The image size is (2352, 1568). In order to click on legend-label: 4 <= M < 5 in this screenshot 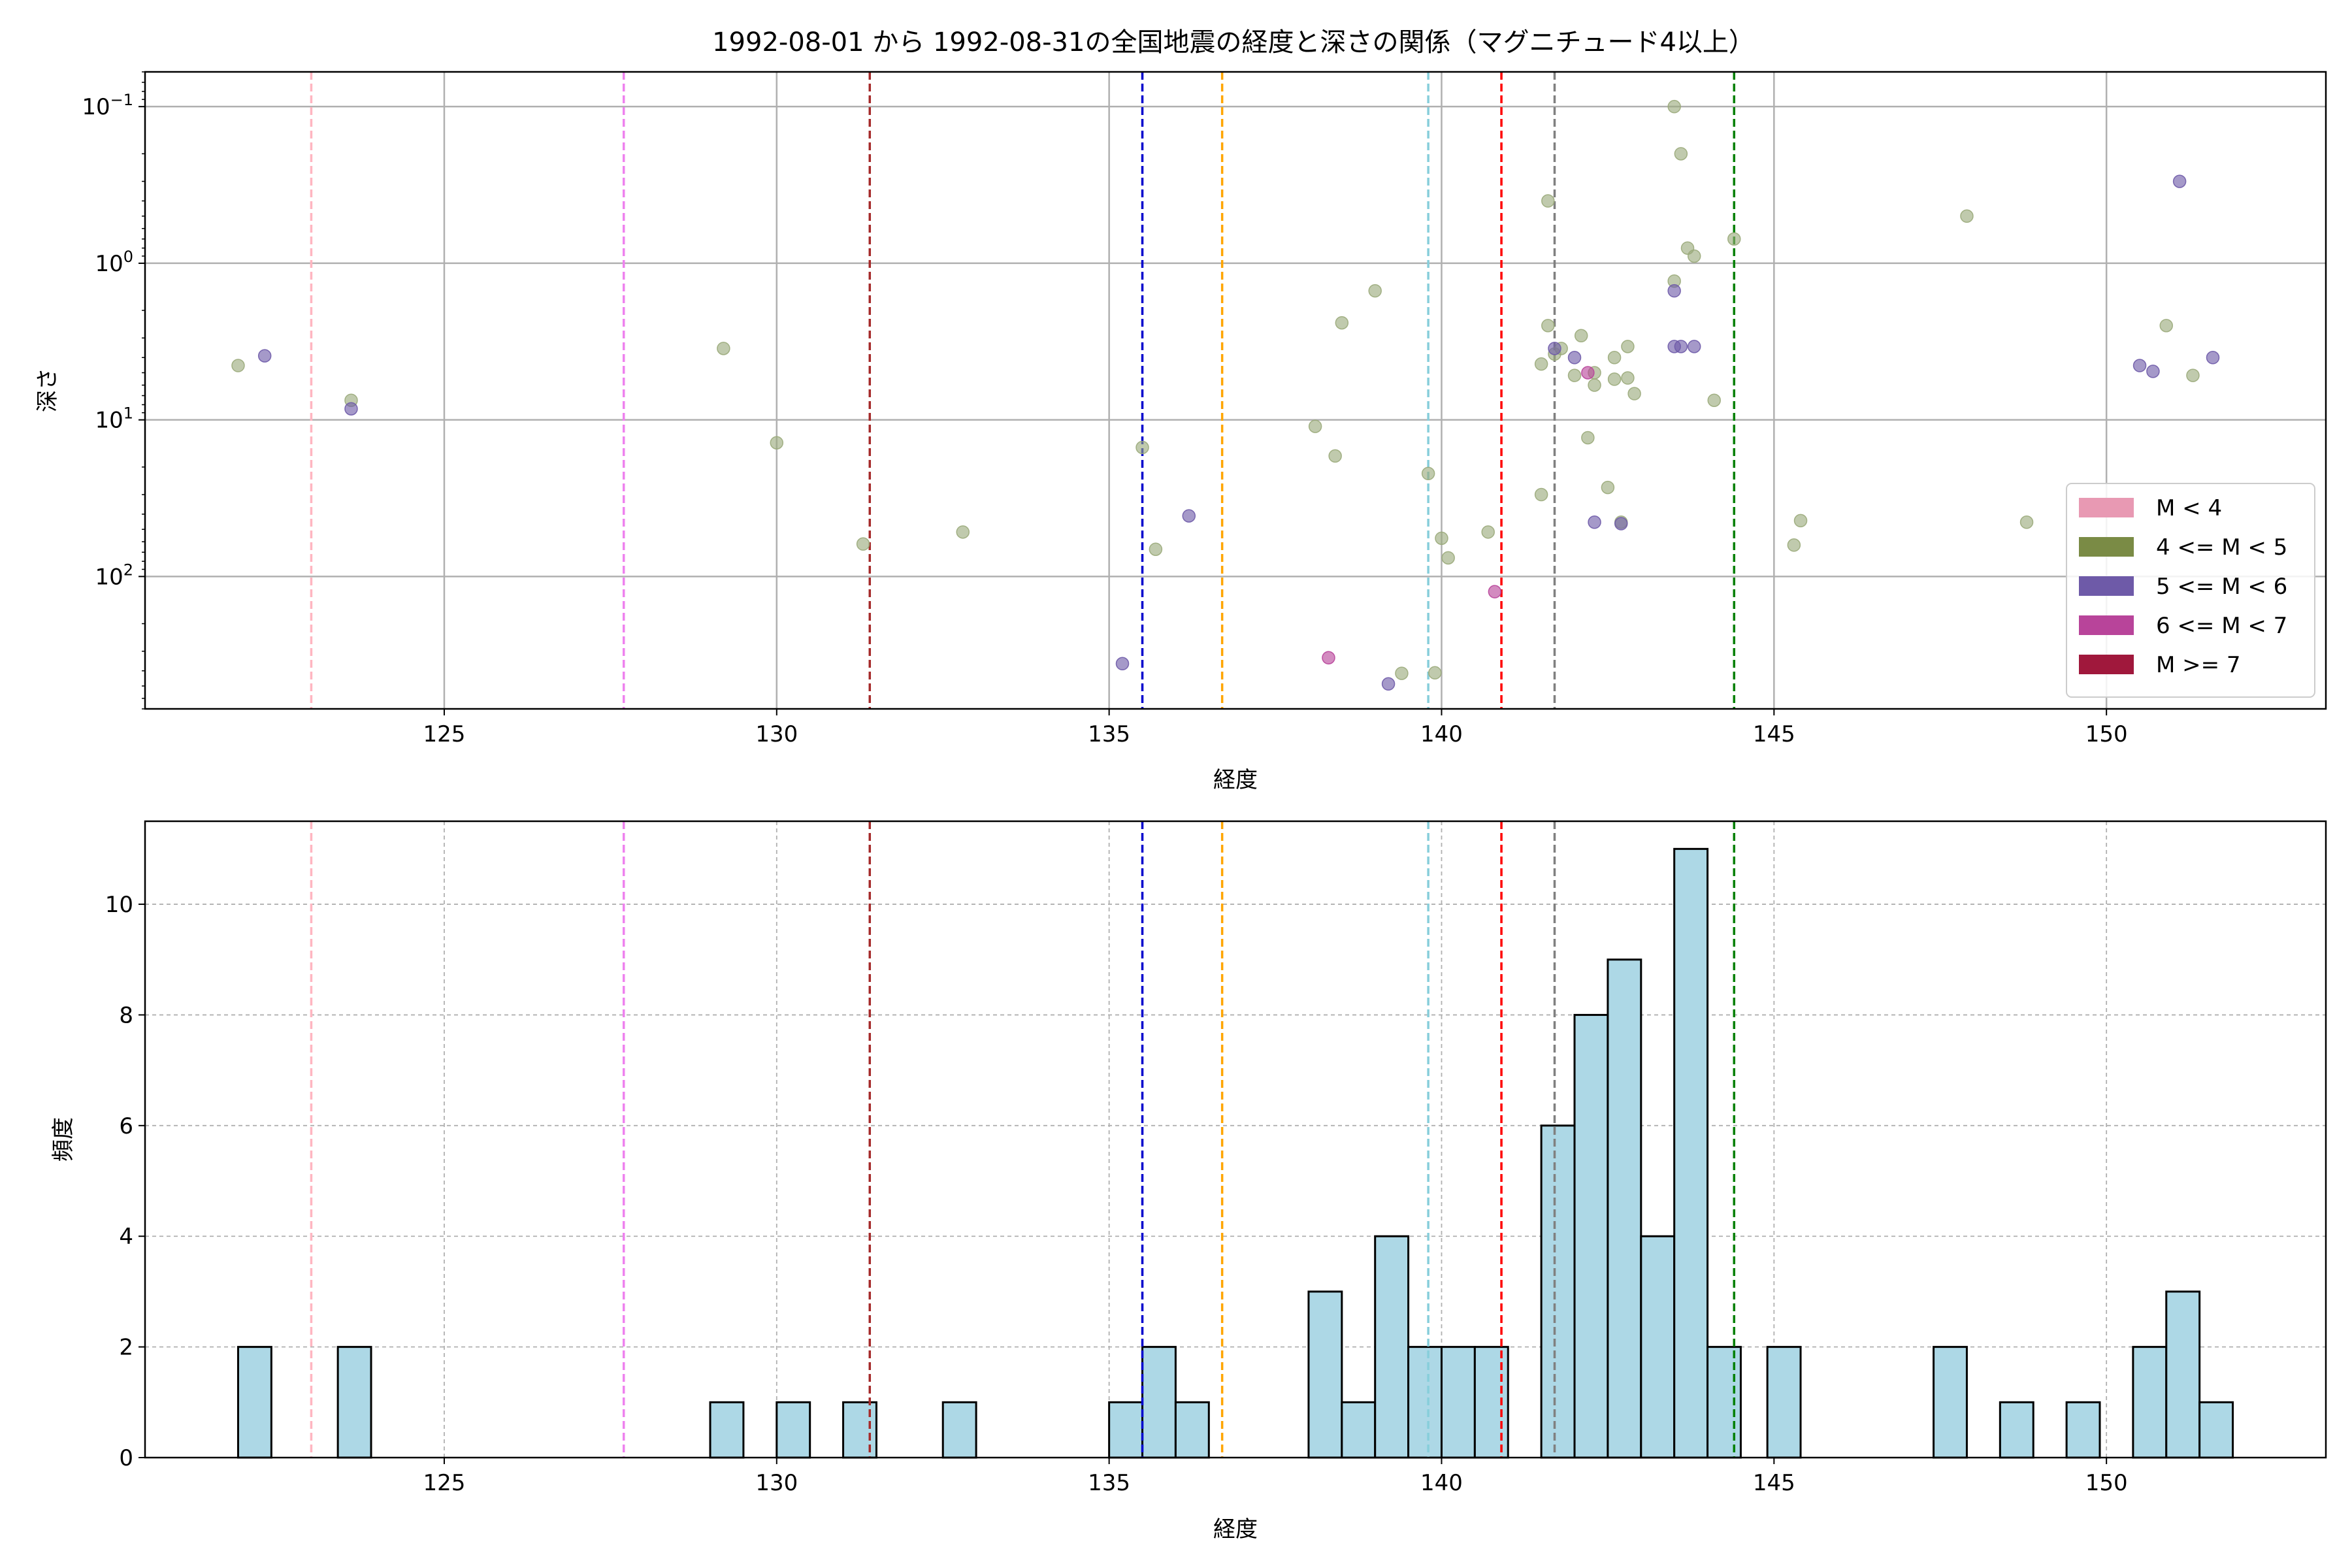, I will do `click(2221, 547)`.